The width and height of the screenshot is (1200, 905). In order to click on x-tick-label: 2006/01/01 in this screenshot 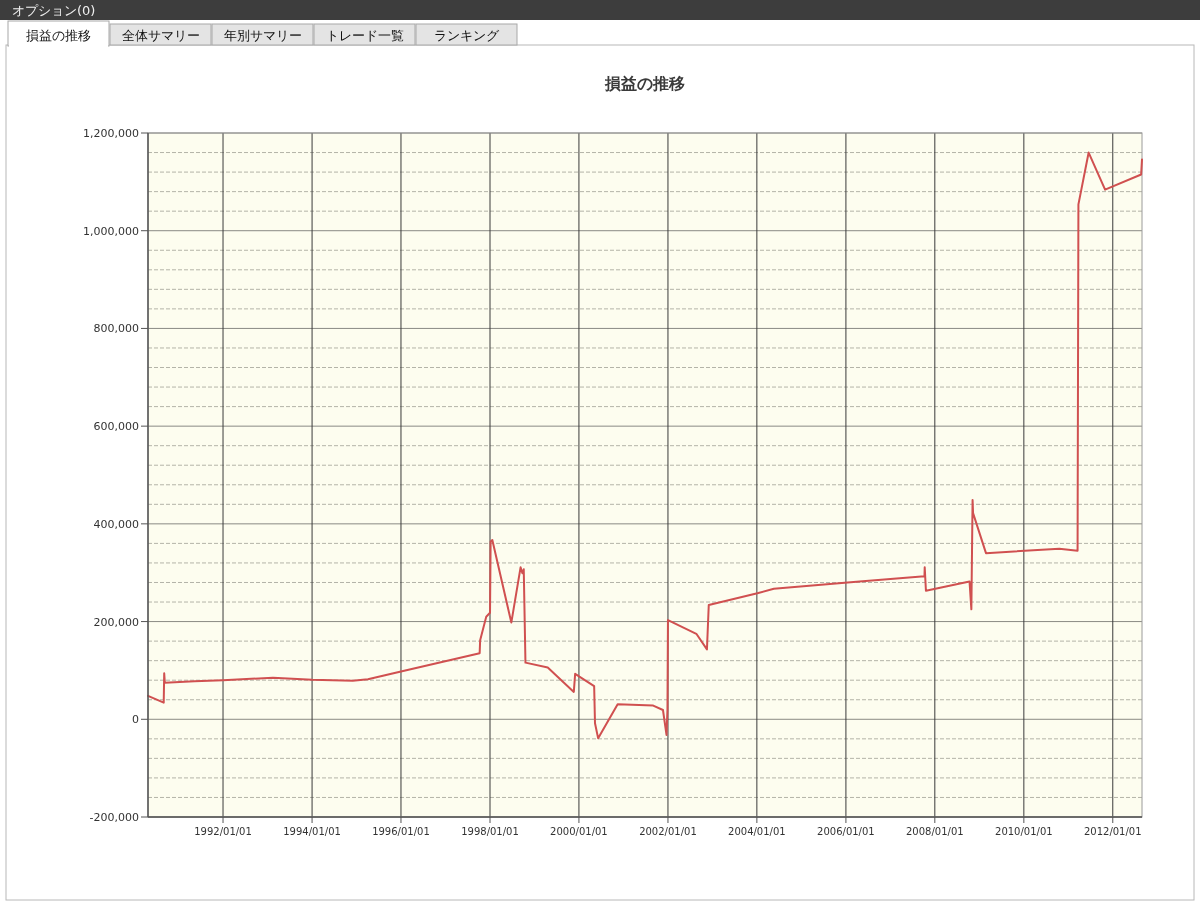, I will do `click(846, 831)`.